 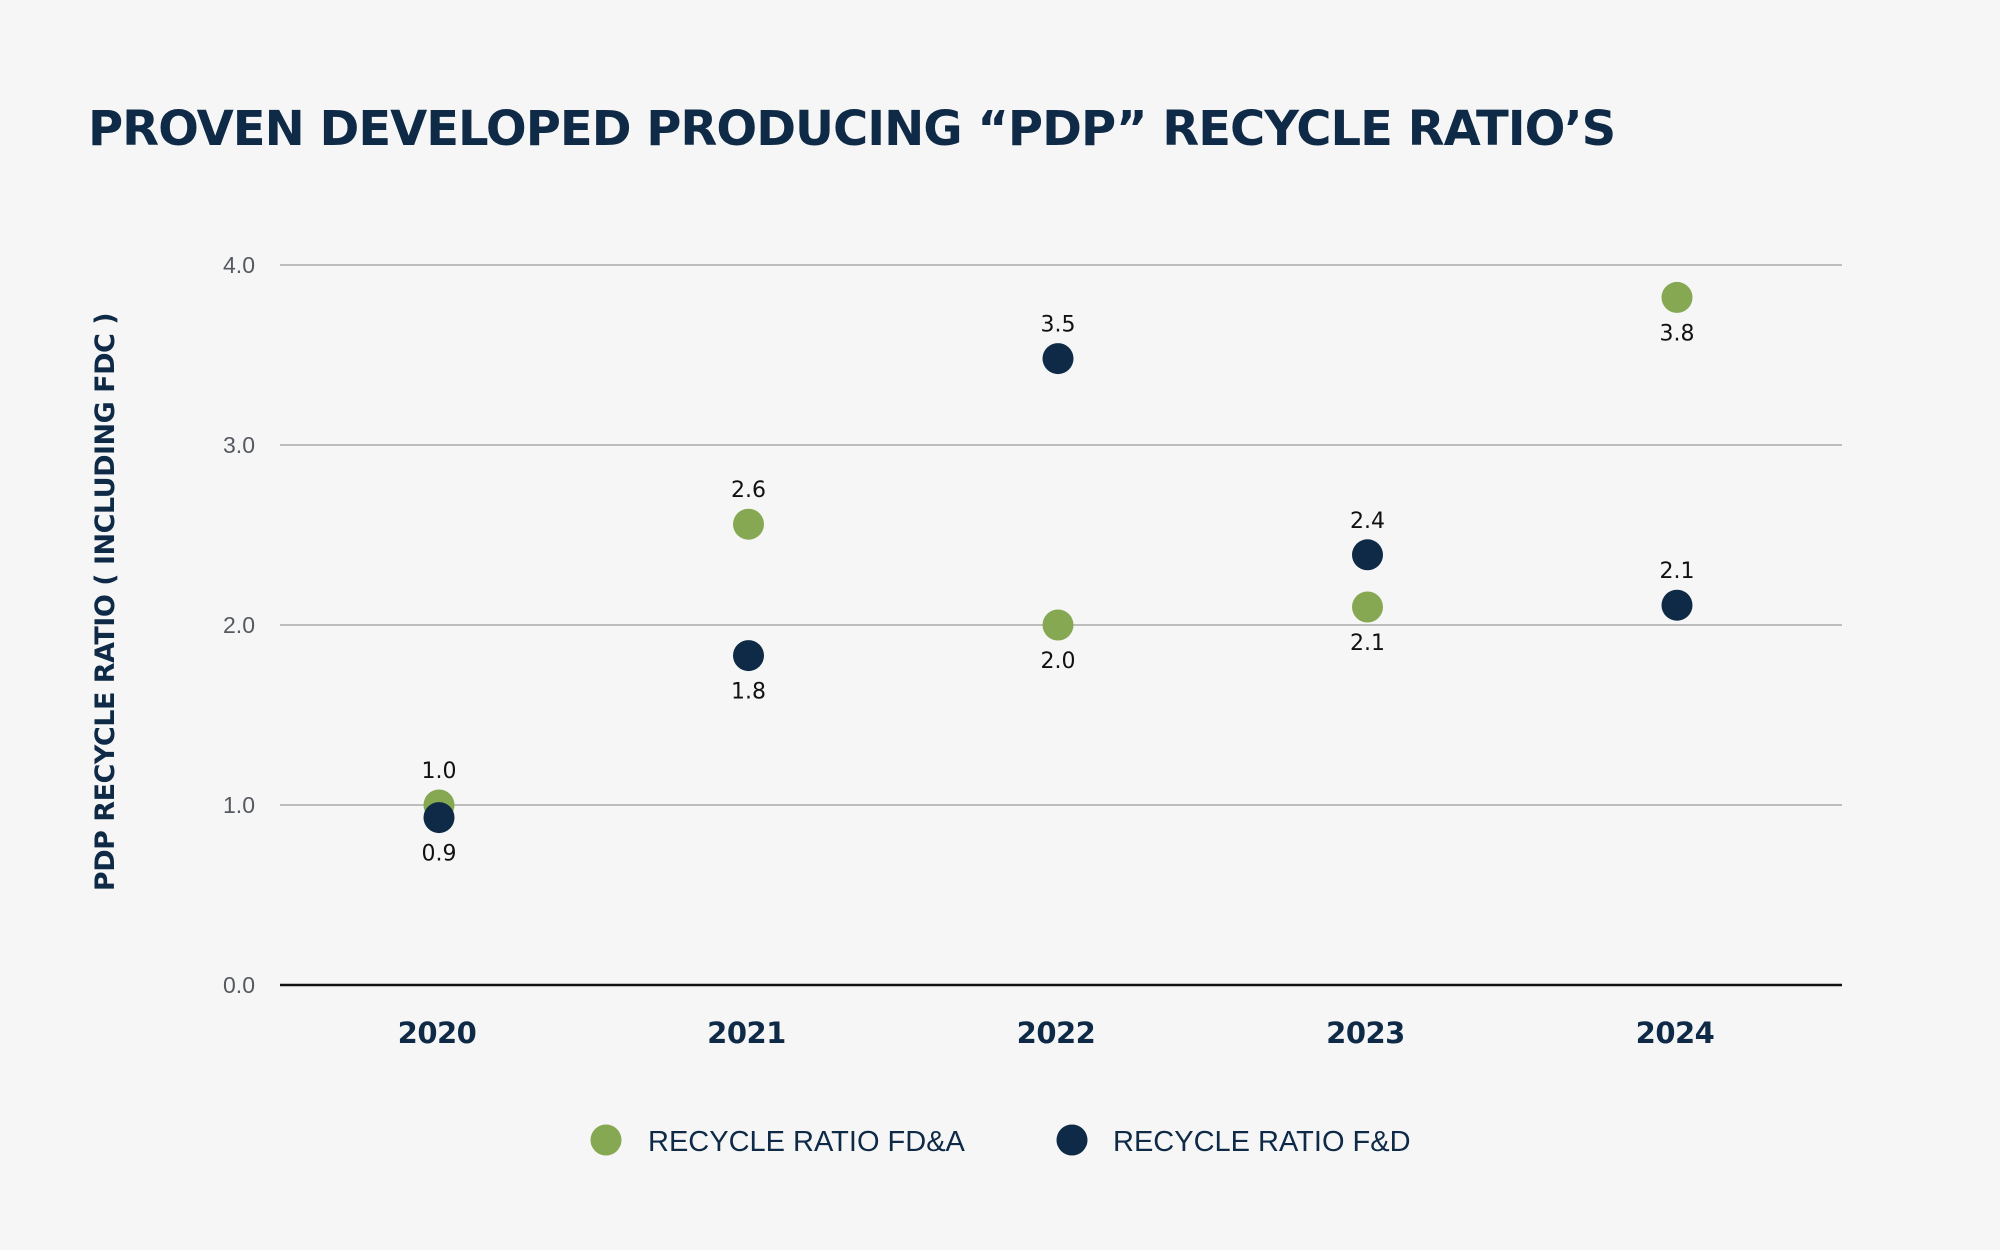 What do you see at coordinates (239, 985) in the screenshot?
I see `y-tick-label: 0.0` at bounding box center [239, 985].